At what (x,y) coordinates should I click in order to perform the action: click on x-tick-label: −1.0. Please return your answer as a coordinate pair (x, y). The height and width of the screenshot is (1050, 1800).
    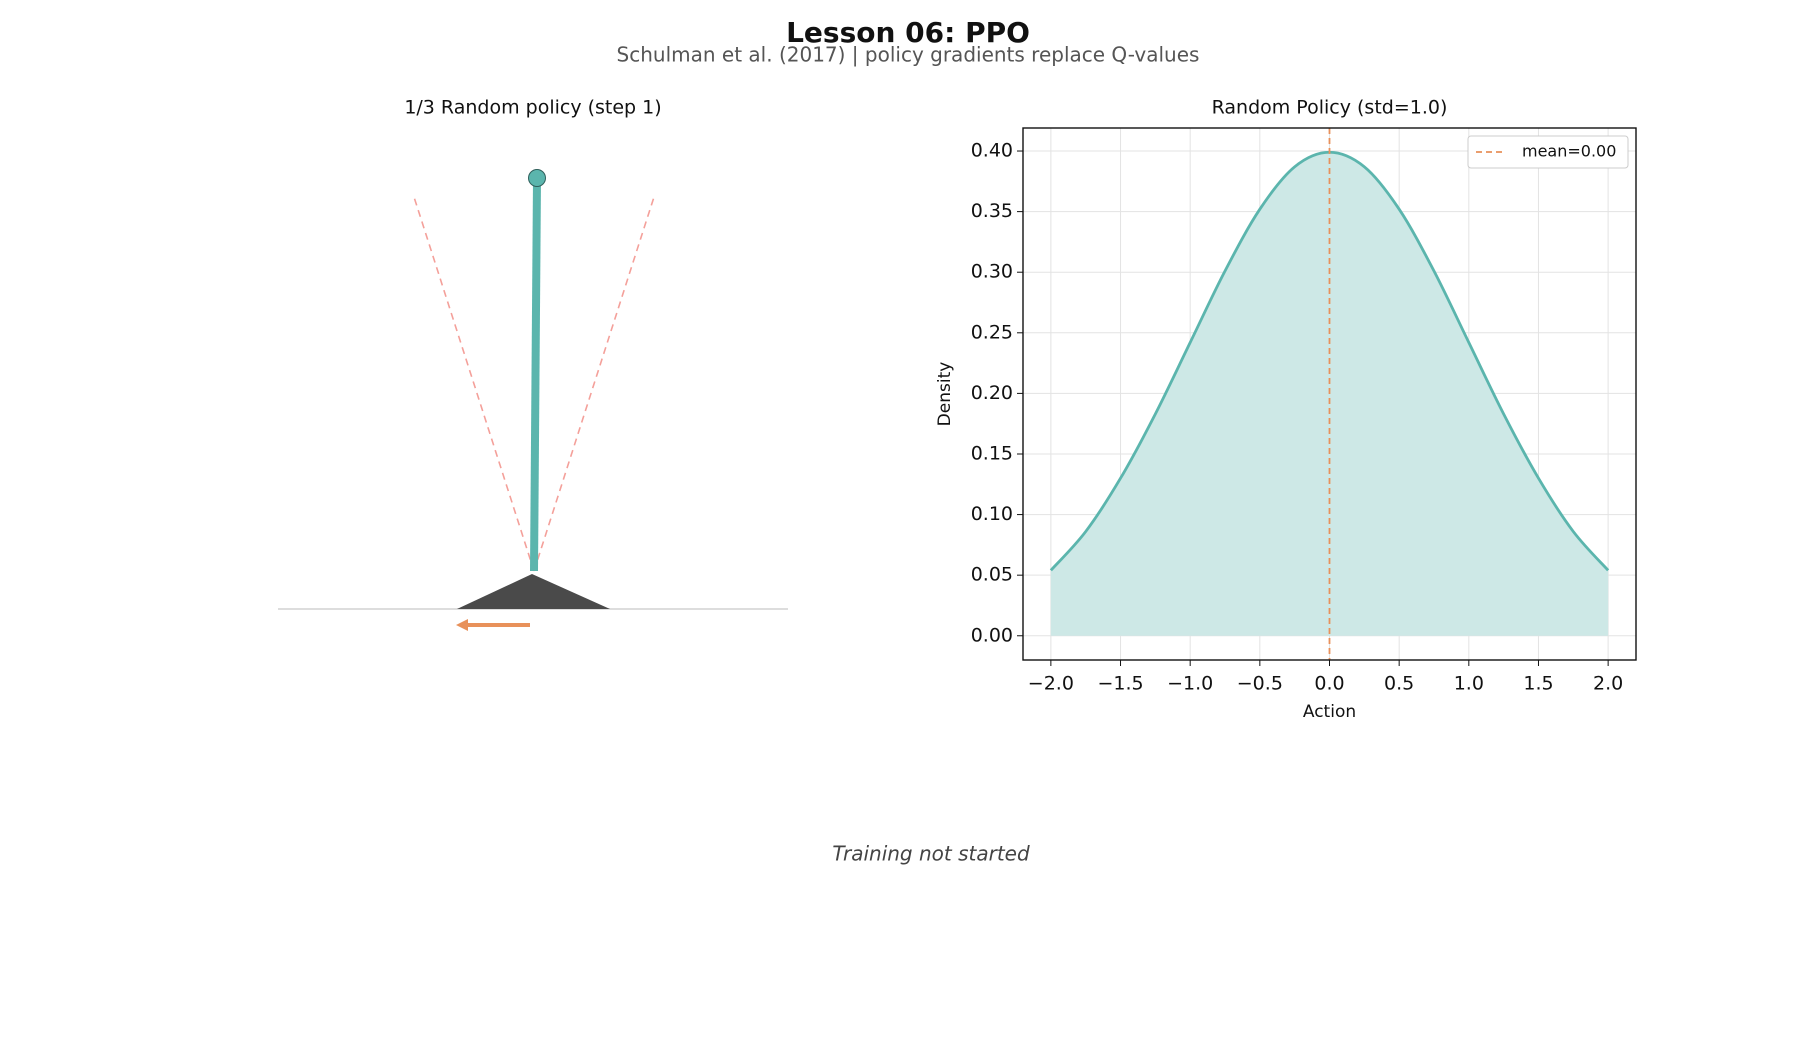
    Looking at the image, I should click on (1190, 684).